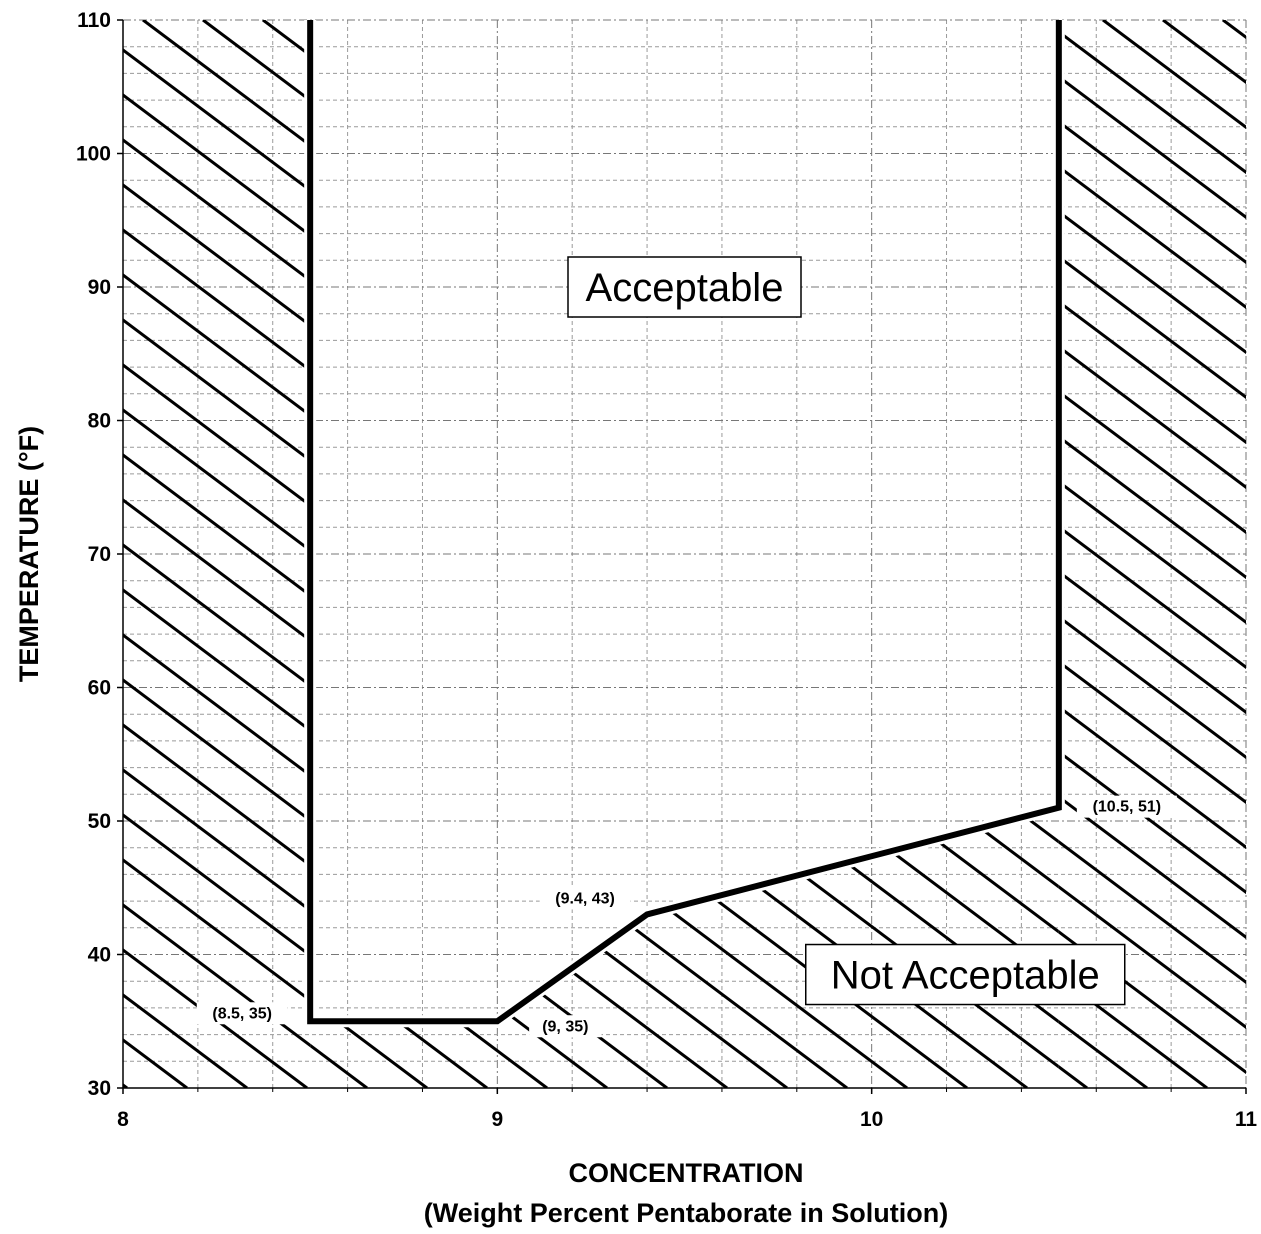 Image resolution: width=1261 pixels, height=1234 pixels. What do you see at coordinates (497, 1119) in the screenshot?
I see `x-tick-label: 9` at bounding box center [497, 1119].